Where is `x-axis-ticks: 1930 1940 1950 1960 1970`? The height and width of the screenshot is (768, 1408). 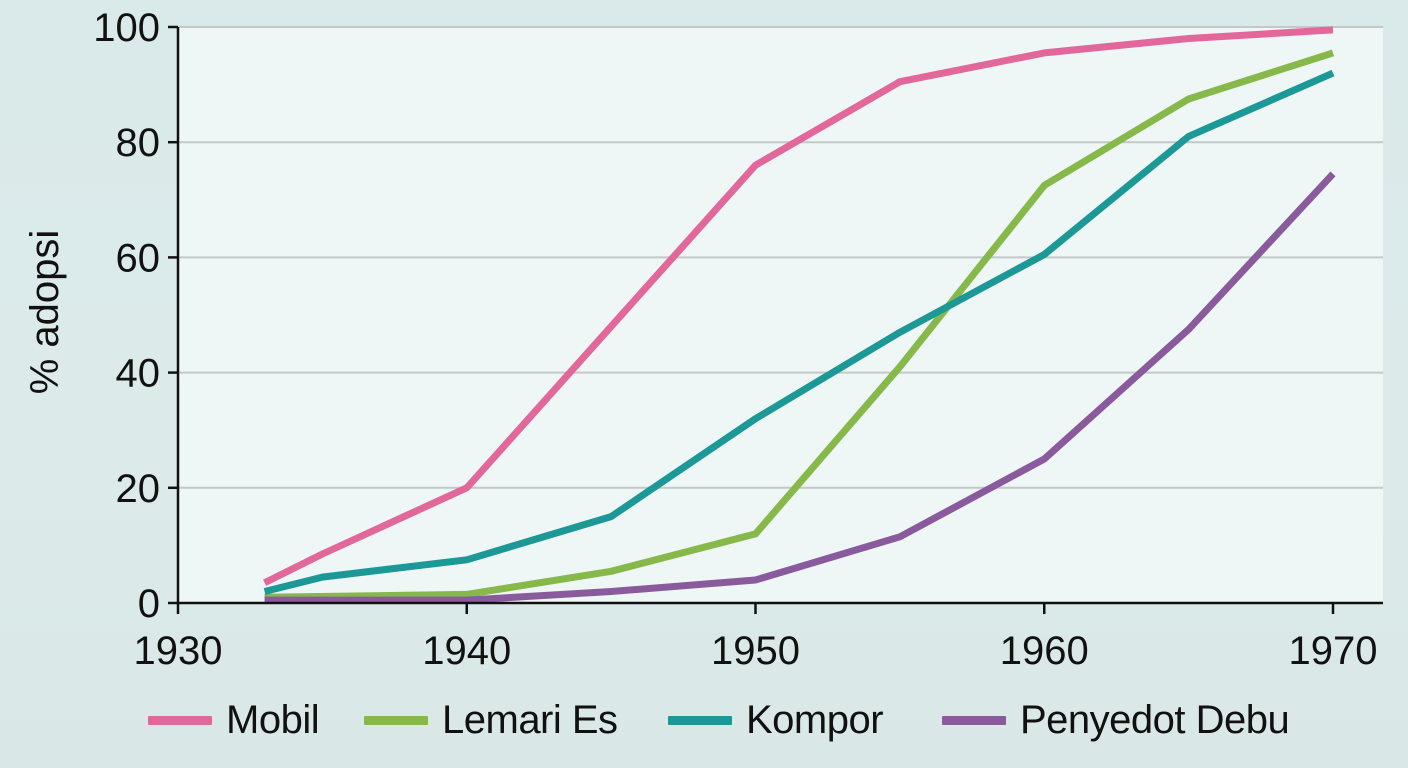
x-axis-ticks: 1930 1940 1950 1960 1970 is located at coordinates (756, 638).